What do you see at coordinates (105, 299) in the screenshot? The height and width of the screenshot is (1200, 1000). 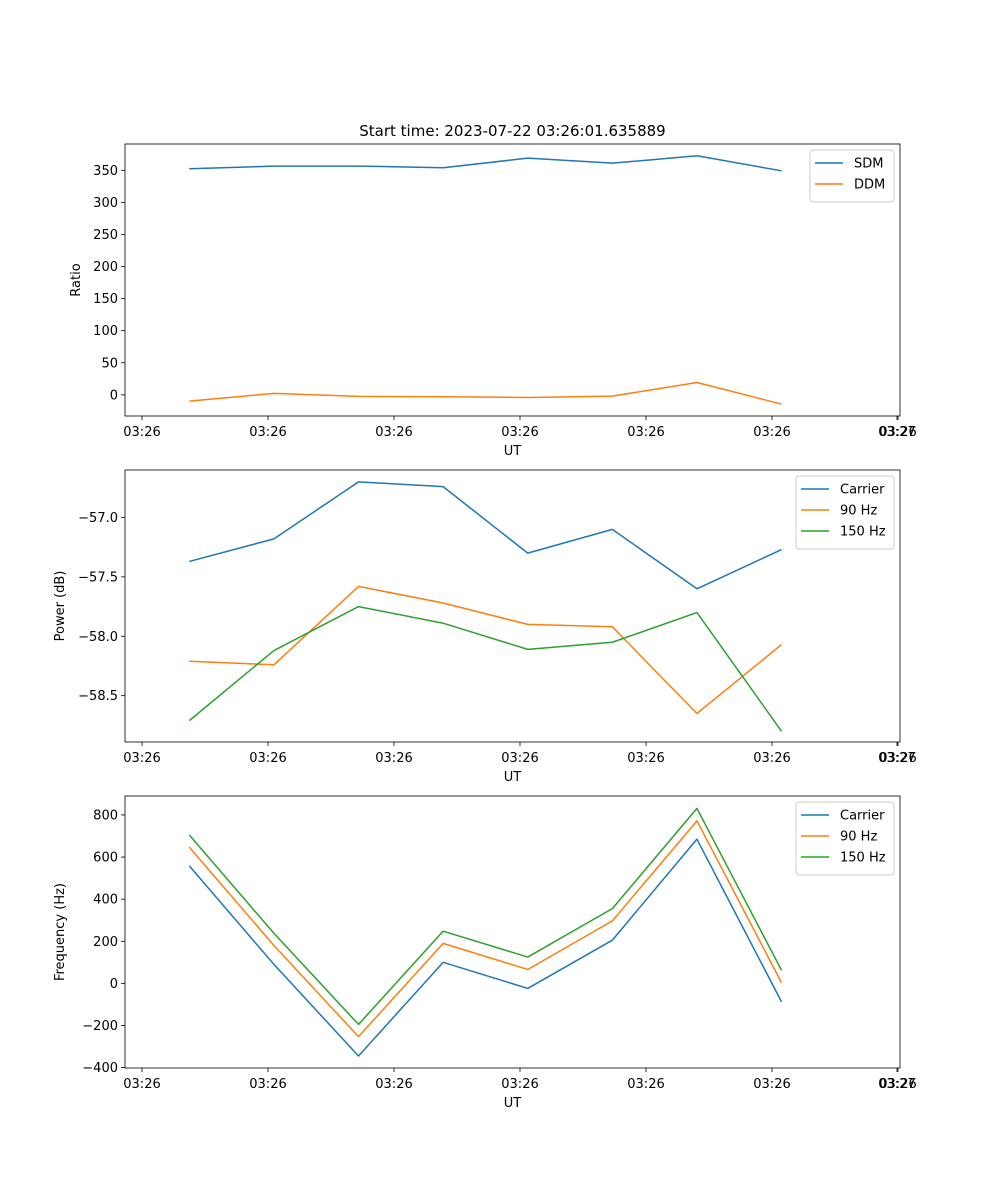 I see `chart-0-y-tick-label: 150` at bounding box center [105, 299].